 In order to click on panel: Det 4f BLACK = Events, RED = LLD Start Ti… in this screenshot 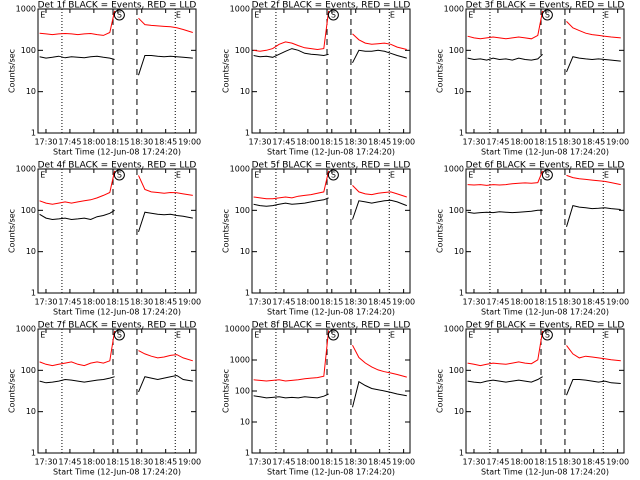, I will do `click(105, 239)`.